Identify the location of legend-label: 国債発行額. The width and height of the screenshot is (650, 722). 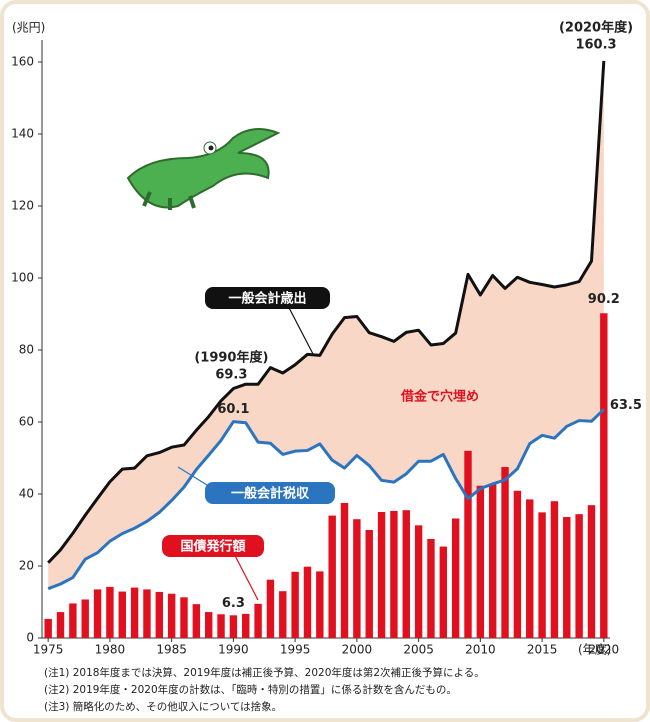
(212, 547).